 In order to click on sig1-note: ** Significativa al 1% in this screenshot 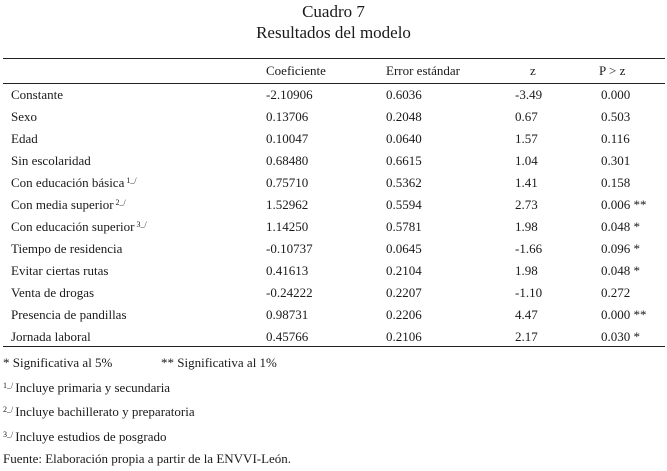, I will do `click(219, 362)`.